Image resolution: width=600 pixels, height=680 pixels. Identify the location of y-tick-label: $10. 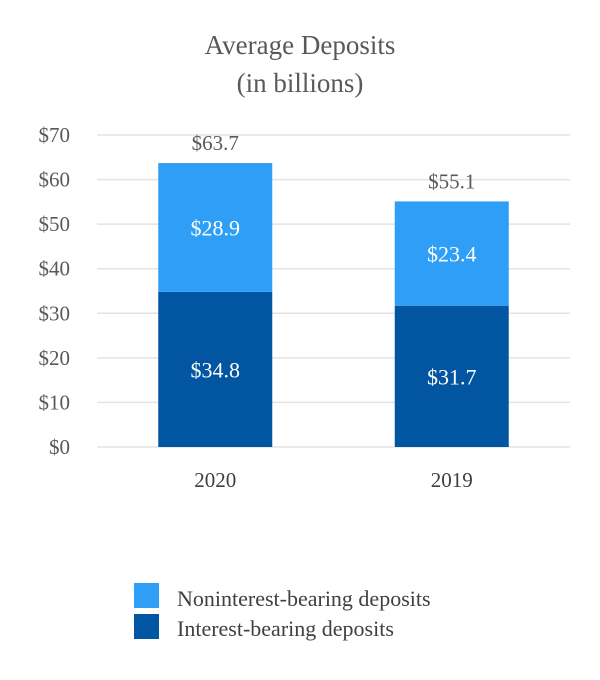
(55, 402).